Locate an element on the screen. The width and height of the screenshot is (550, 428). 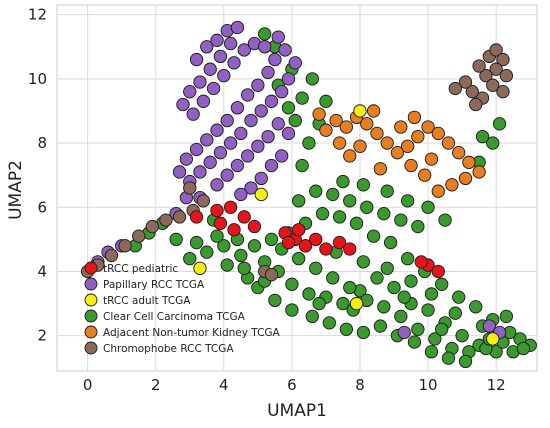
y-axis-title: UMAP2 is located at coordinates (16, 190).